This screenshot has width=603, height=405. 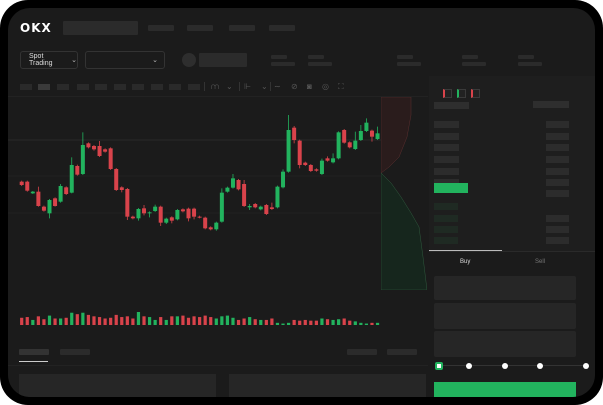 What do you see at coordinates (33, 361) in the screenshot?
I see `active-tab-underline` at bounding box center [33, 361].